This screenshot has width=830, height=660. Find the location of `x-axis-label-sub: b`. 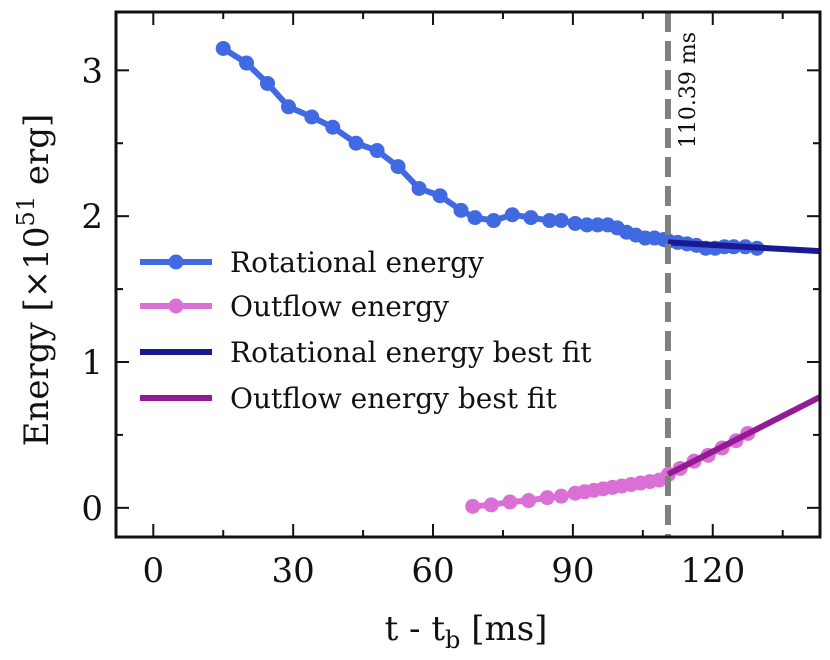

x-axis-label-sub: b is located at coordinates (452, 640).